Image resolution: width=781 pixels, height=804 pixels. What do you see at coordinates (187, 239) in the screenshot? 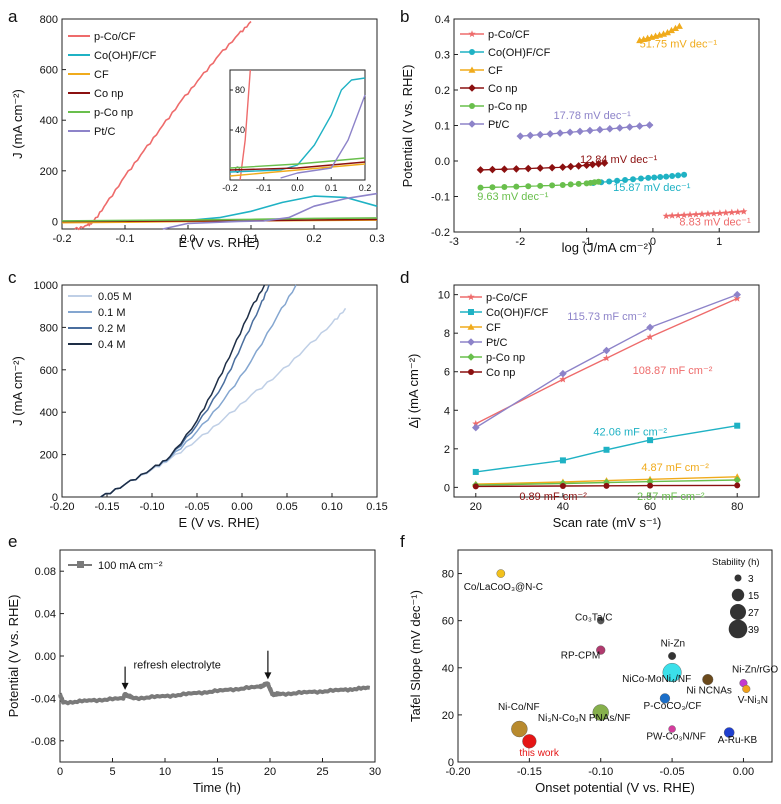
I see `x-tick-label: 0.0` at bounding box center [187, 239].